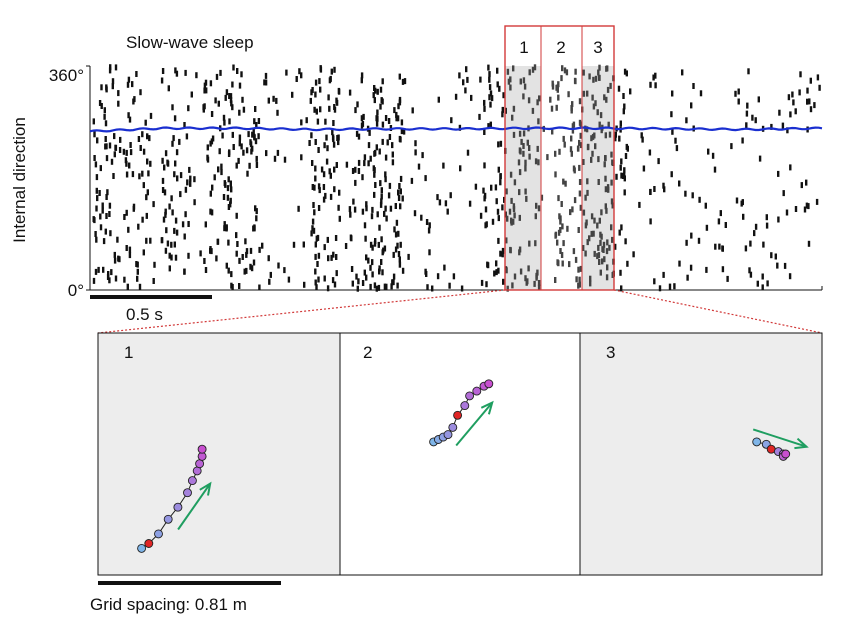 The image size is (843, 629). I want to click on panel-label-2: 2, so click(367, 352).